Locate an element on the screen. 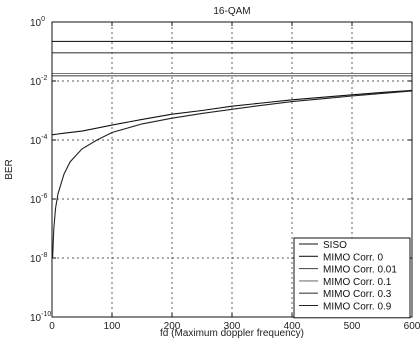 The image size is (420, 340). legend-label: MIMO Corr. 0.01 is located at coordinates (360, 270).